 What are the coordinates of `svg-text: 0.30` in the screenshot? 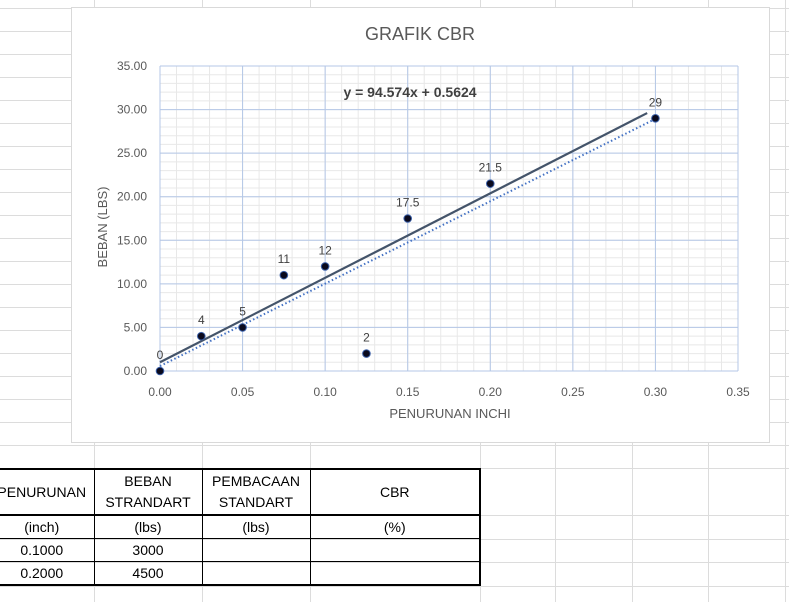 It's located at (656, 392).